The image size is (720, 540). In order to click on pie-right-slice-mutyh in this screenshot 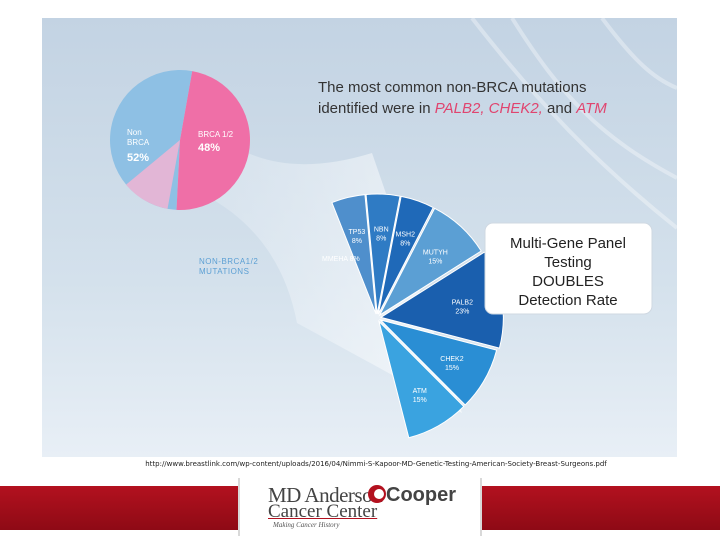, I will do `click(430, 262)`.